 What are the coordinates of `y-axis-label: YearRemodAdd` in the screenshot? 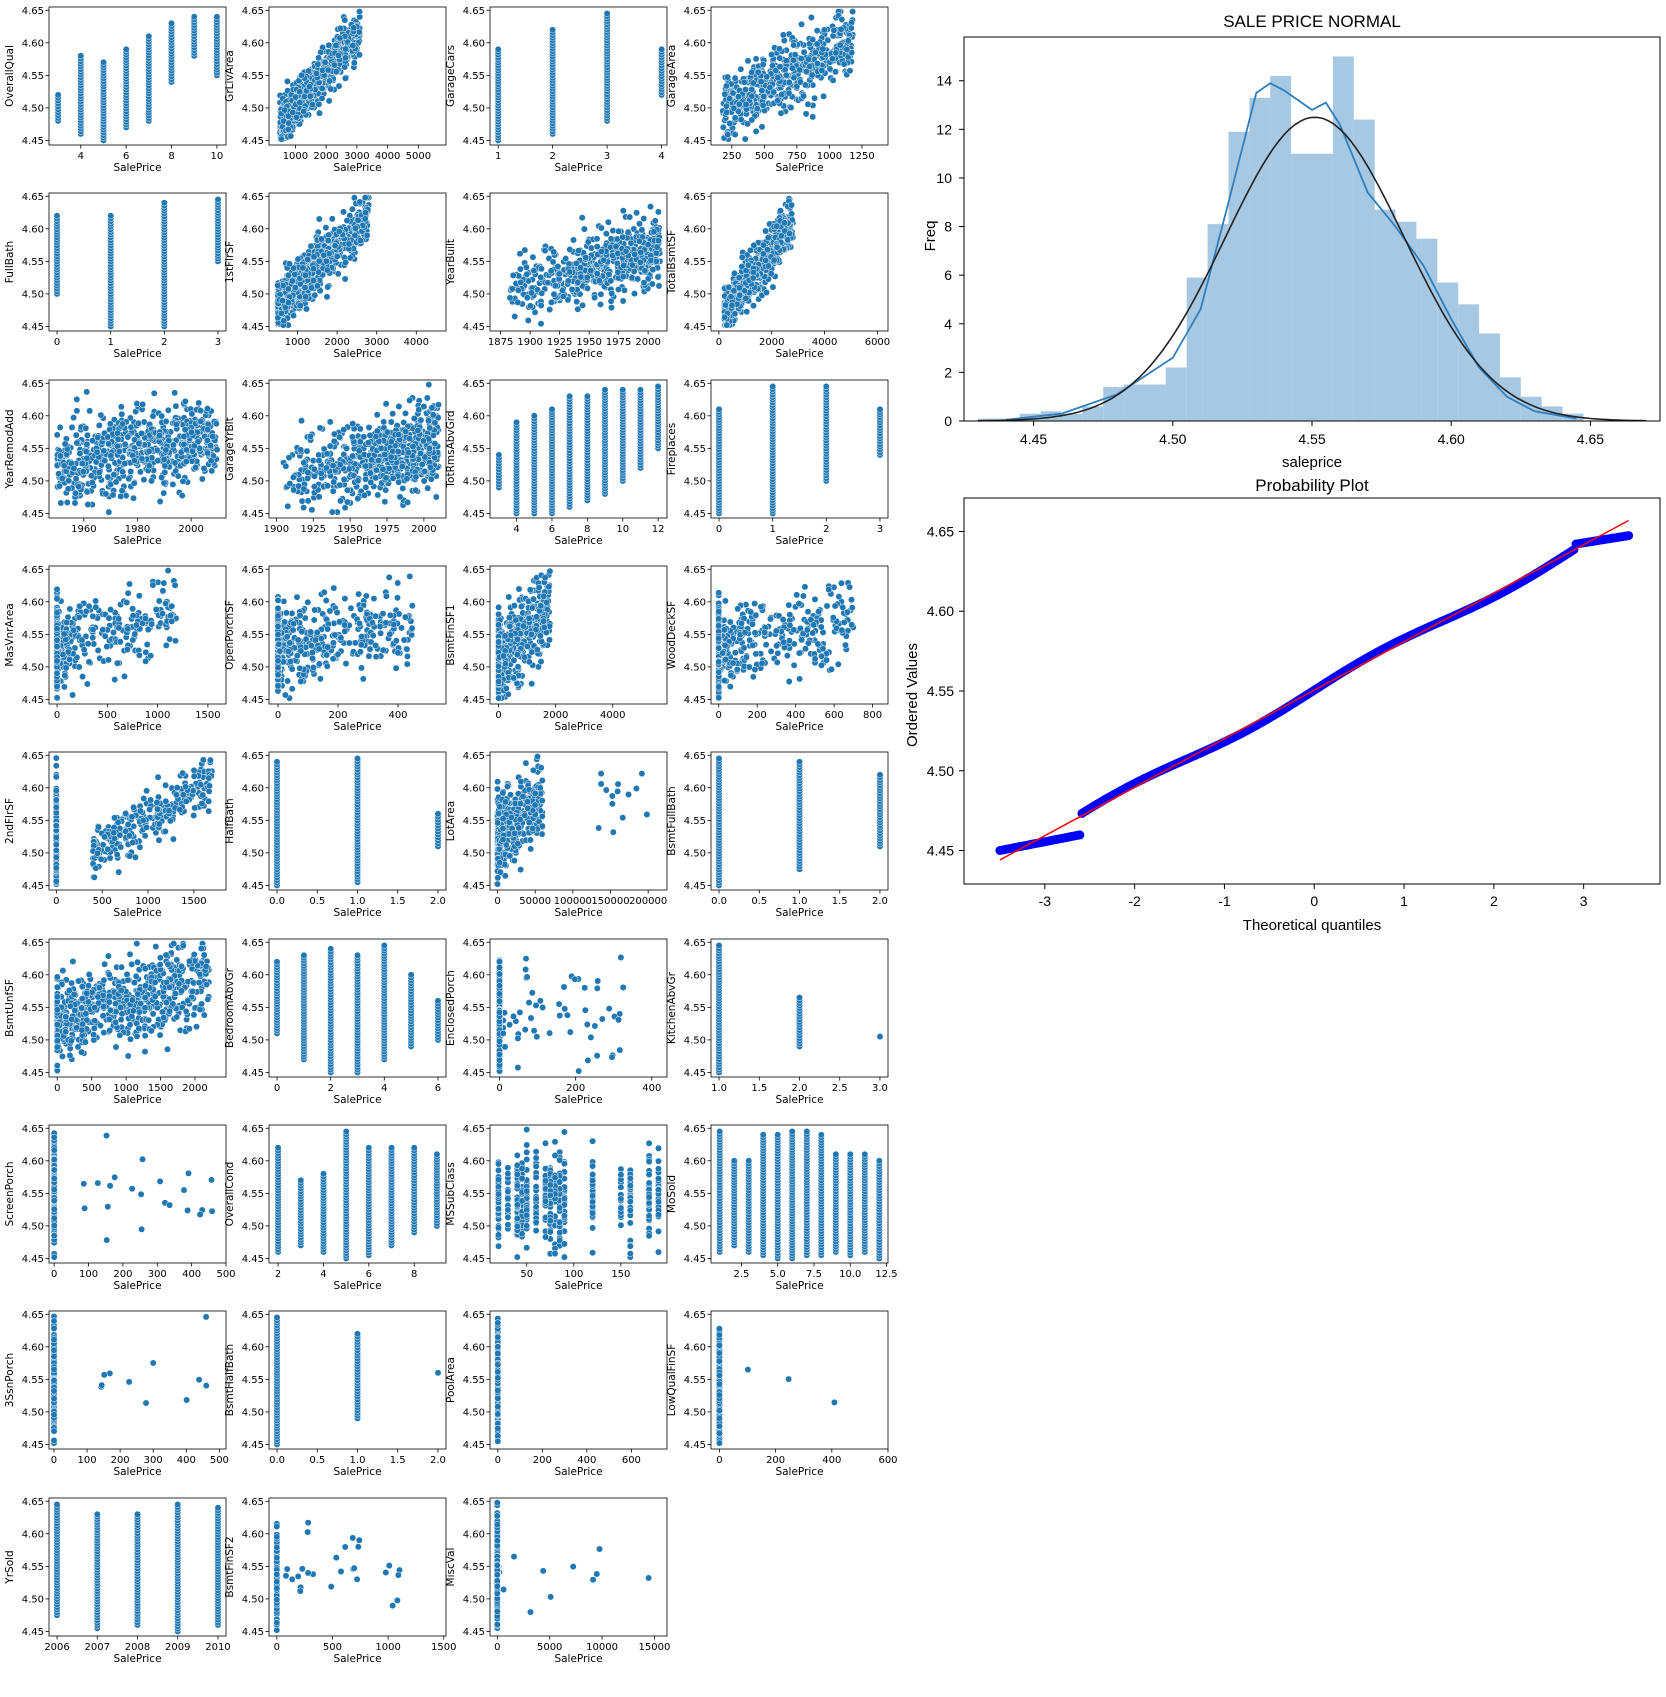 It's located at (10, 449).